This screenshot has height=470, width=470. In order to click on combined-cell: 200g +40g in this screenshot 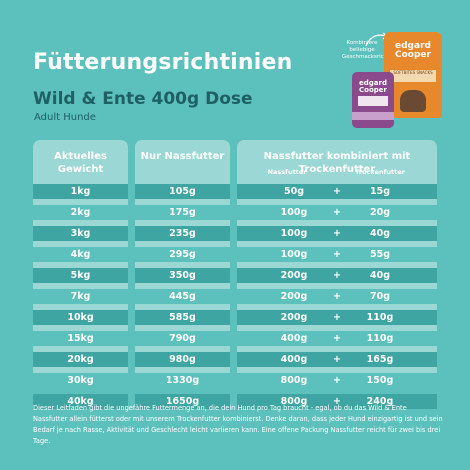, I will do `click(337, 275)`.